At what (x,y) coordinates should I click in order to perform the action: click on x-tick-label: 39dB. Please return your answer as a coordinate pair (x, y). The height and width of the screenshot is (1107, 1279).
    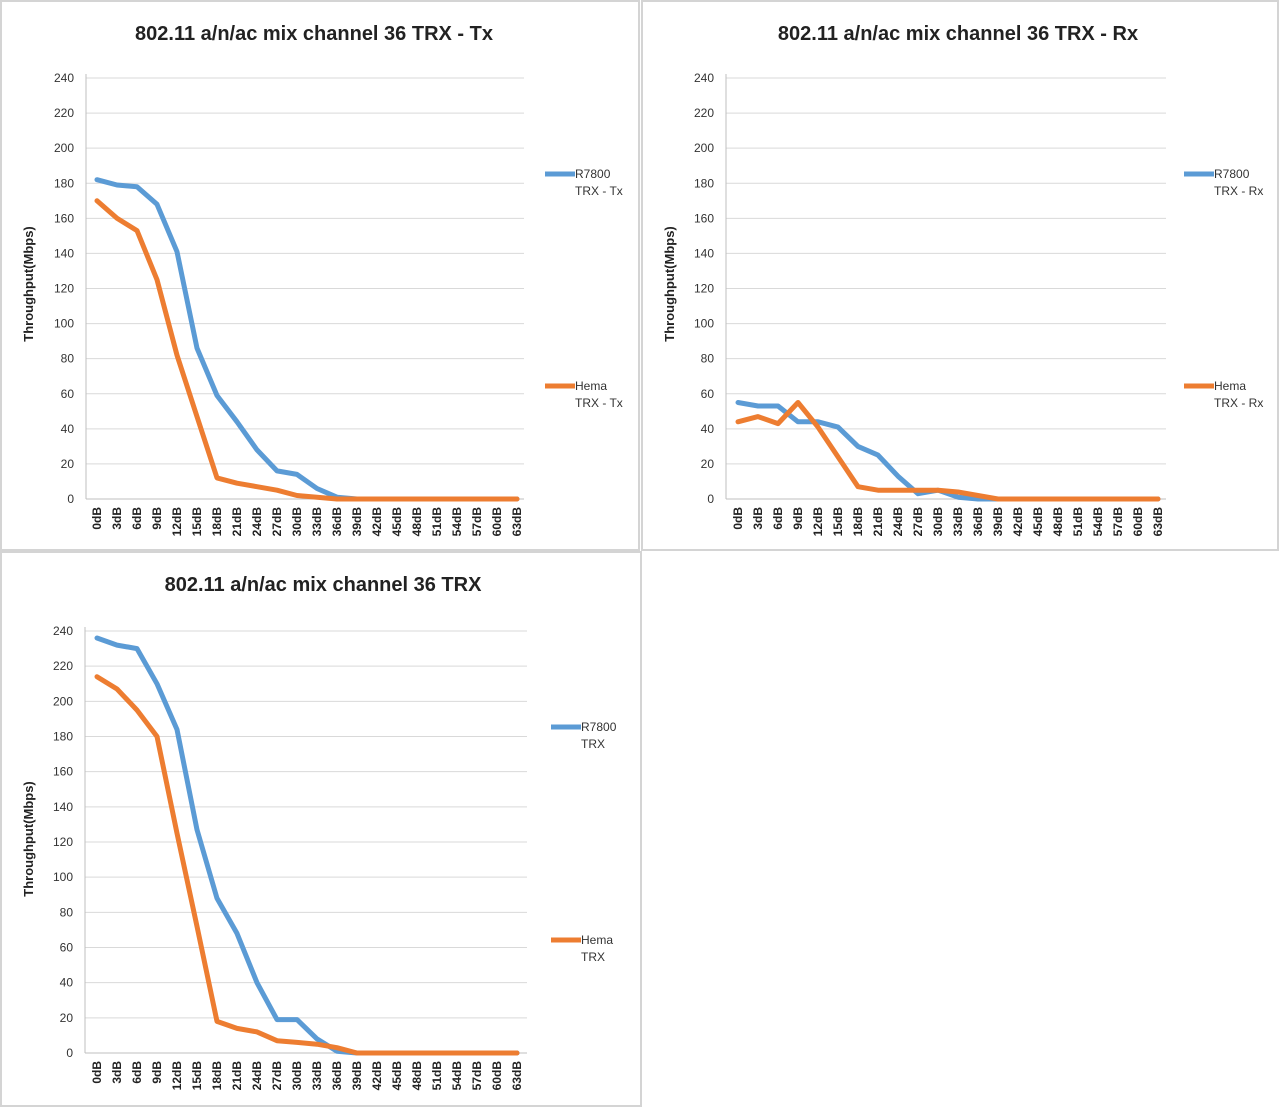
    Looking at the image, I should click on (357, 1076).